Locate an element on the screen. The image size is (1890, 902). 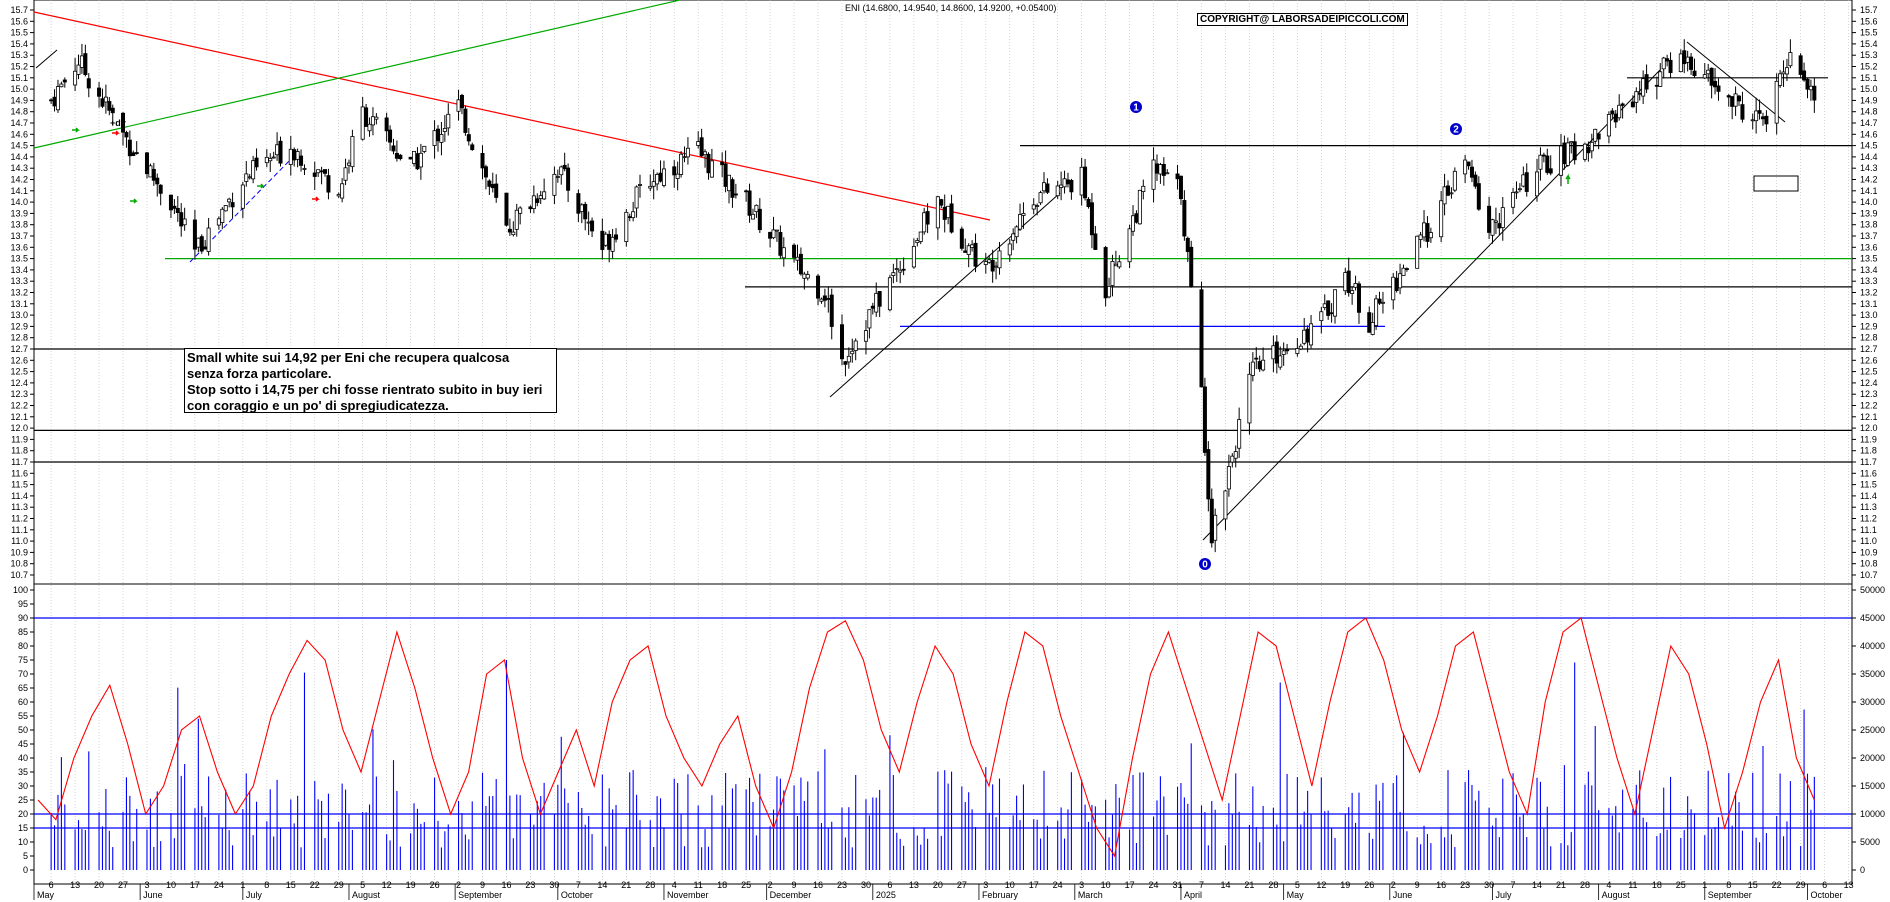
price-tick-label-right: 11.0 is located at coordinates (1868, 541).